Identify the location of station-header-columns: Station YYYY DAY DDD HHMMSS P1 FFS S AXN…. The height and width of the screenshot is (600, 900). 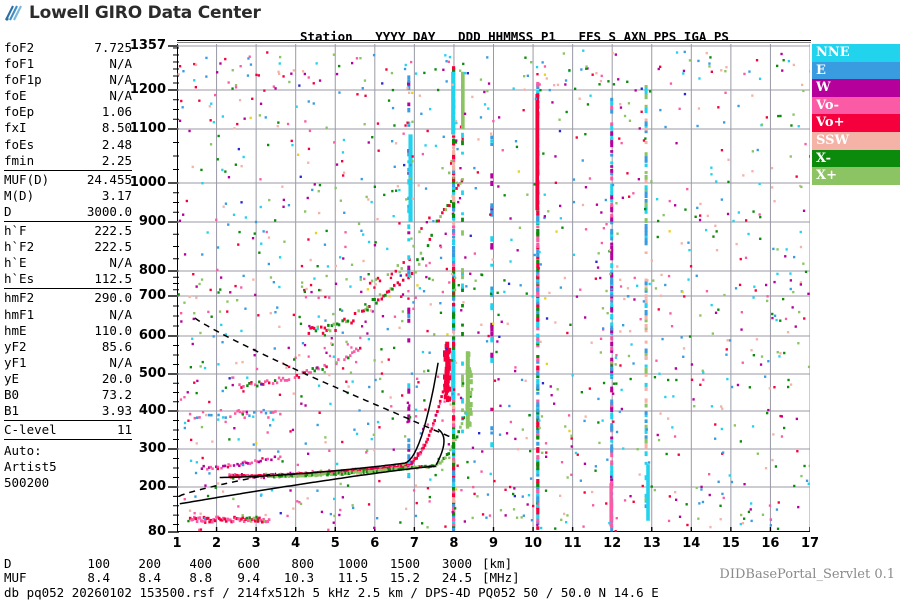
(514, 36).